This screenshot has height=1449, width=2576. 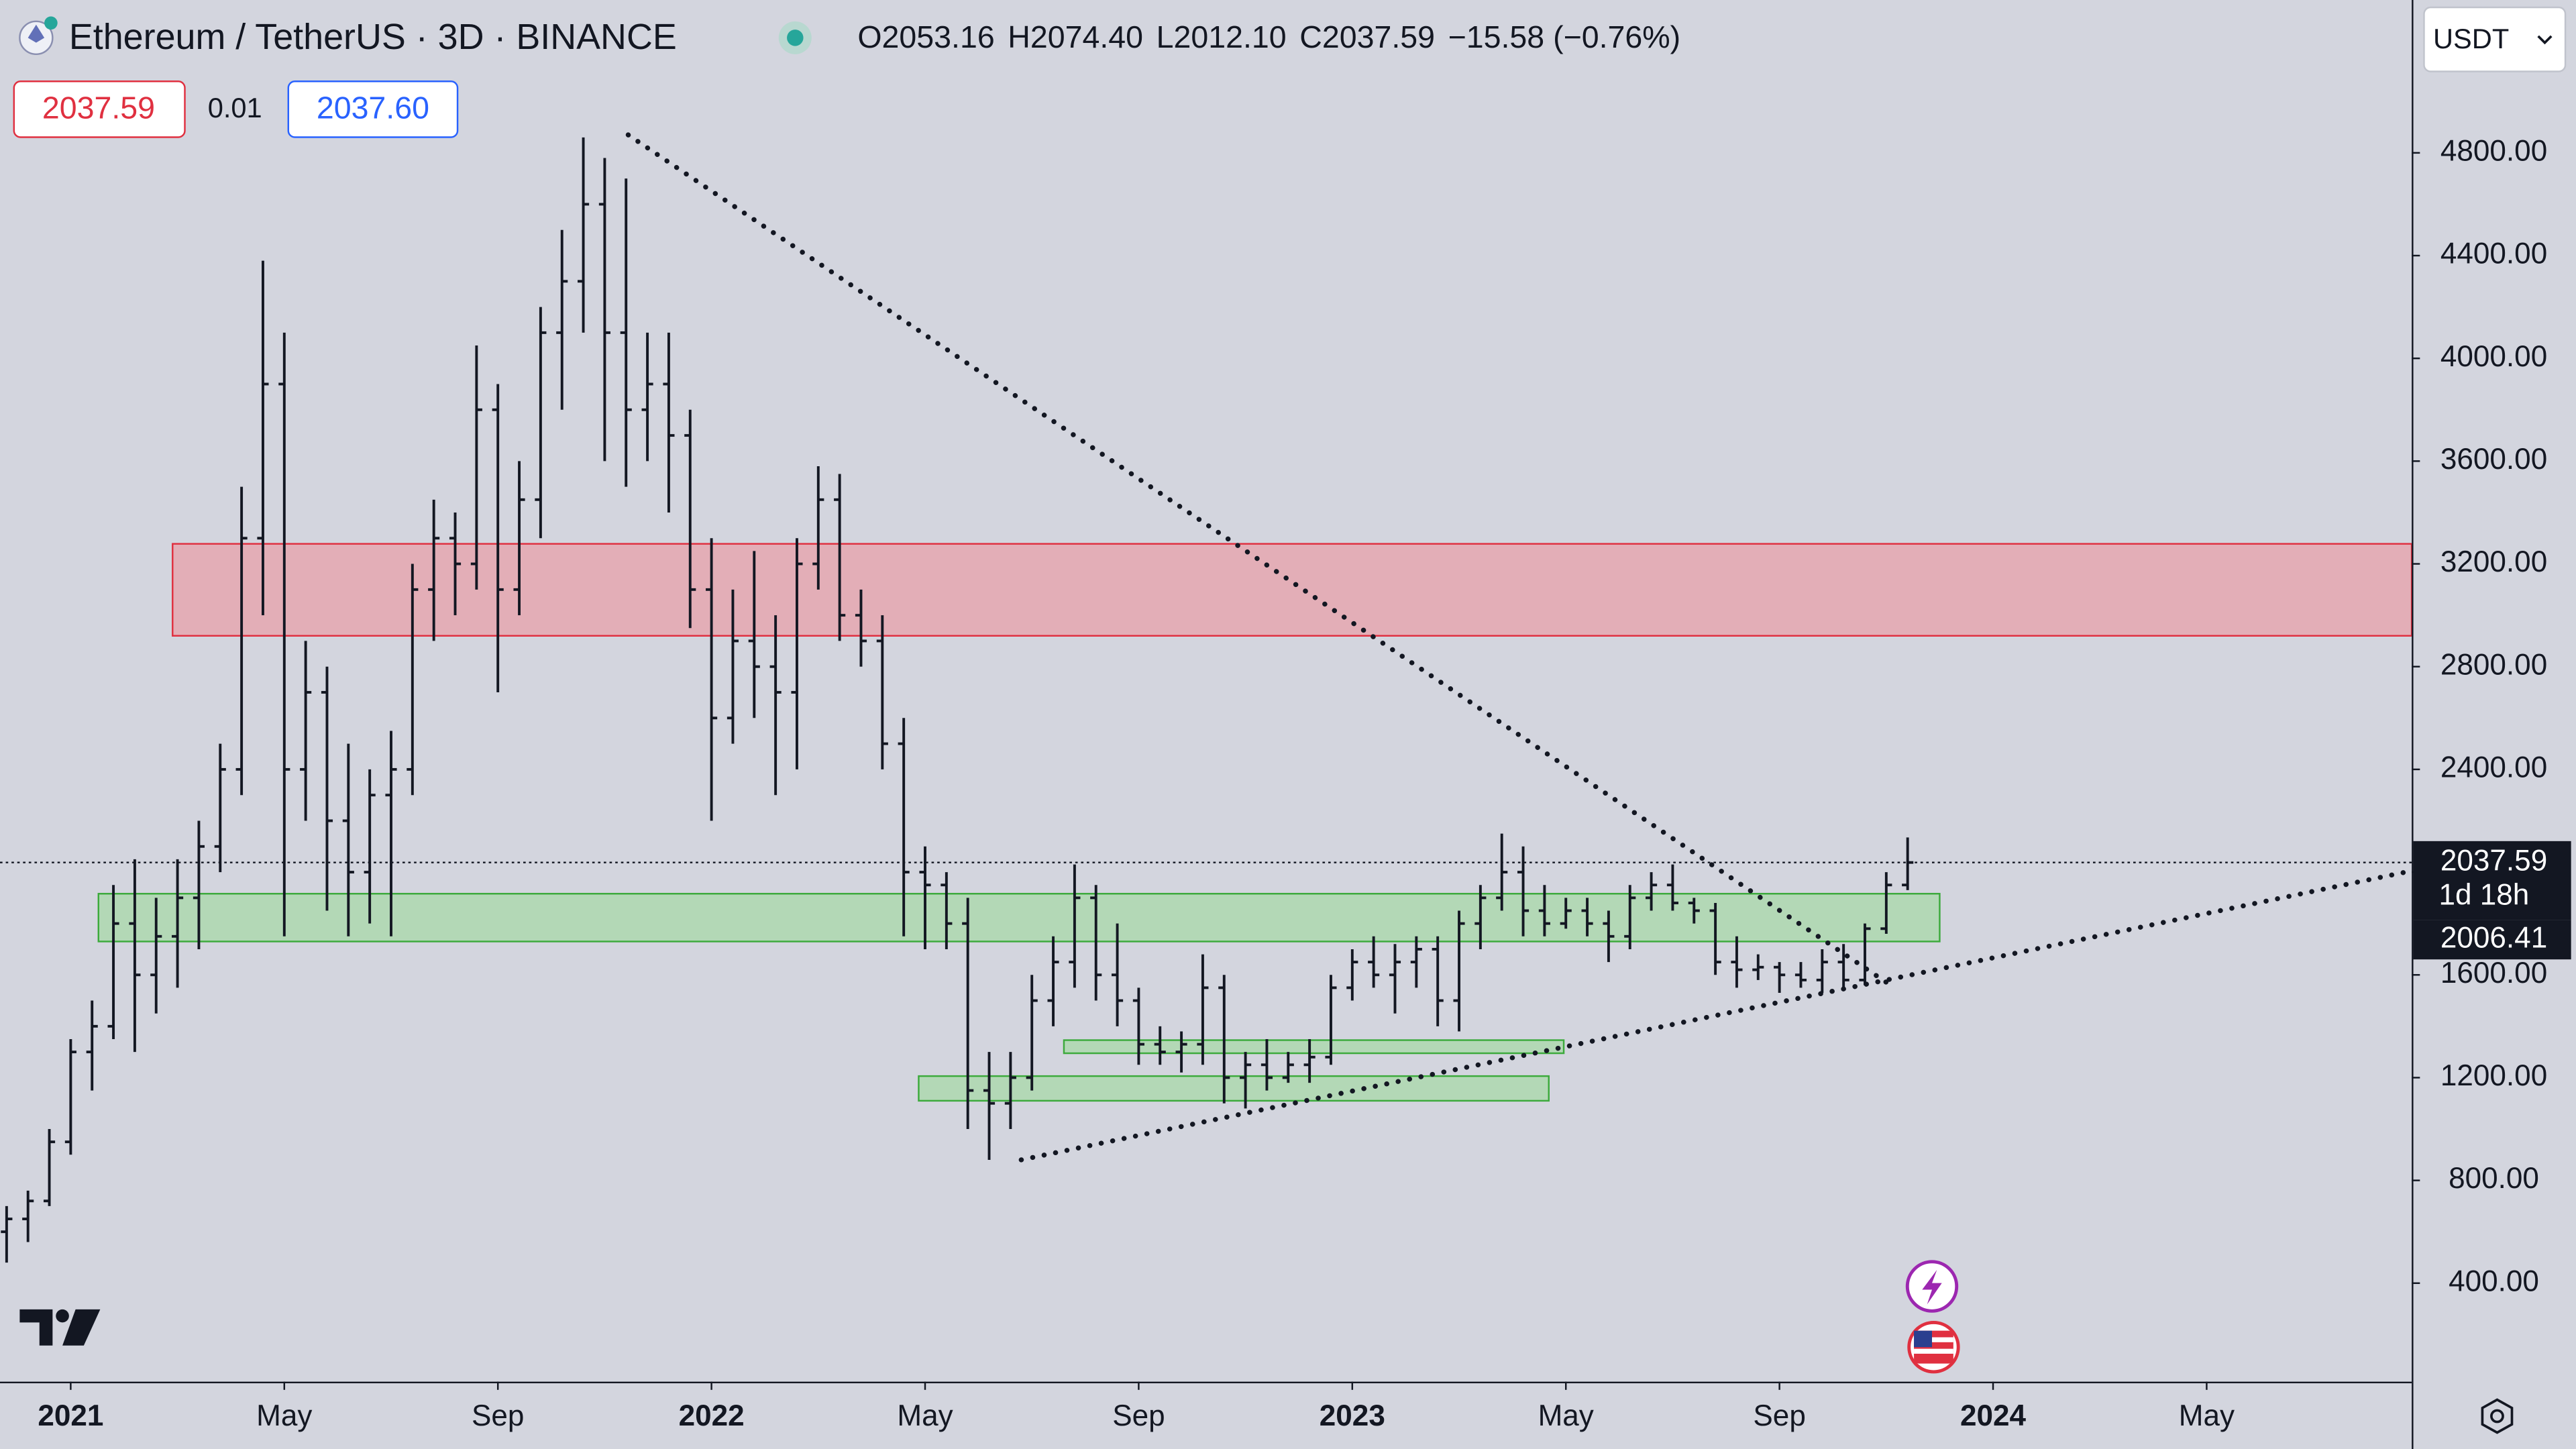 I want to click on y-tick-label: 1200.00, so click(x=2493, y=1075).